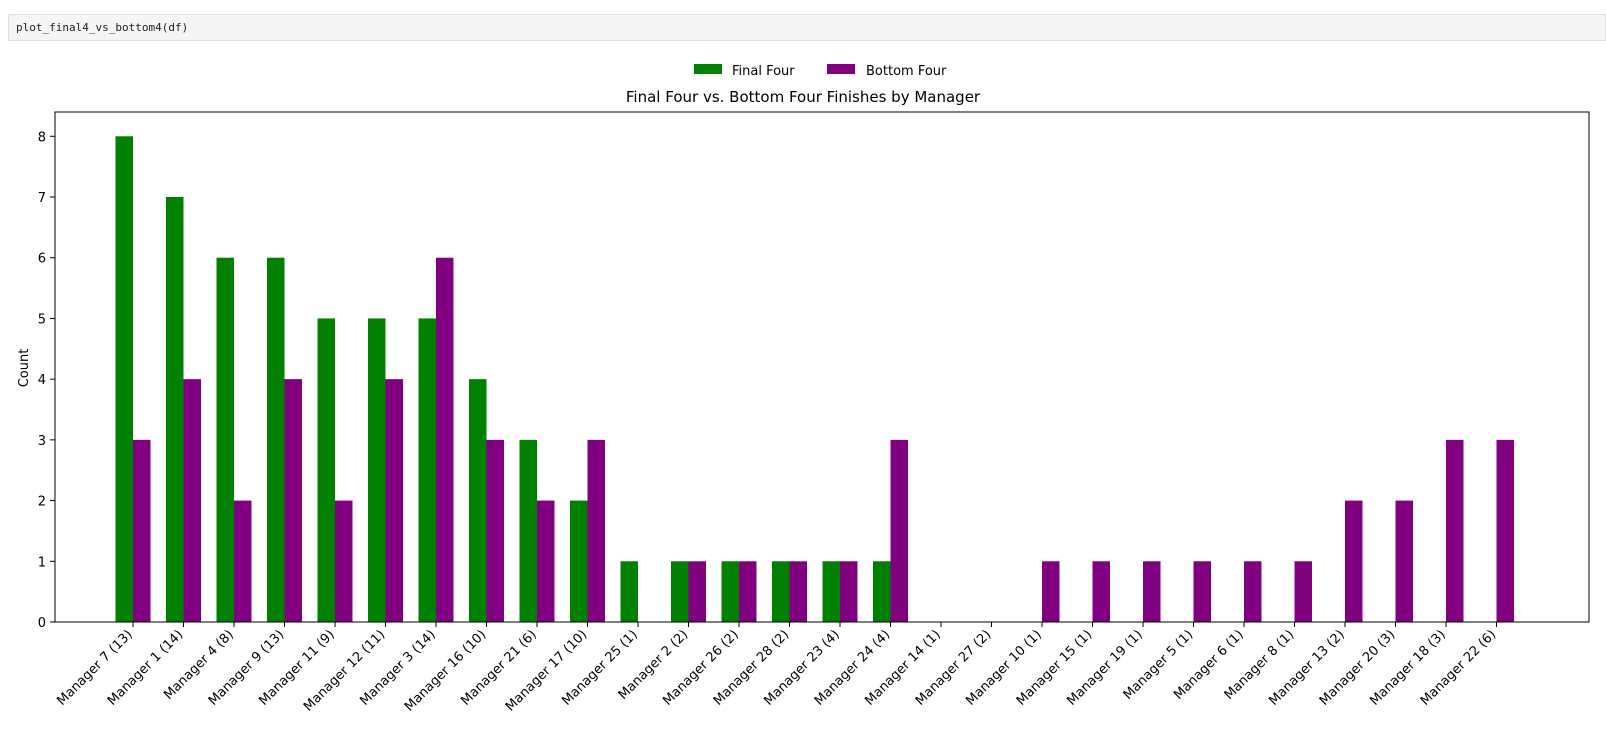  Describe the element at coordinates (820, 71) in the screenshot. I see `legend: Final Four Bottom Four` at that location.